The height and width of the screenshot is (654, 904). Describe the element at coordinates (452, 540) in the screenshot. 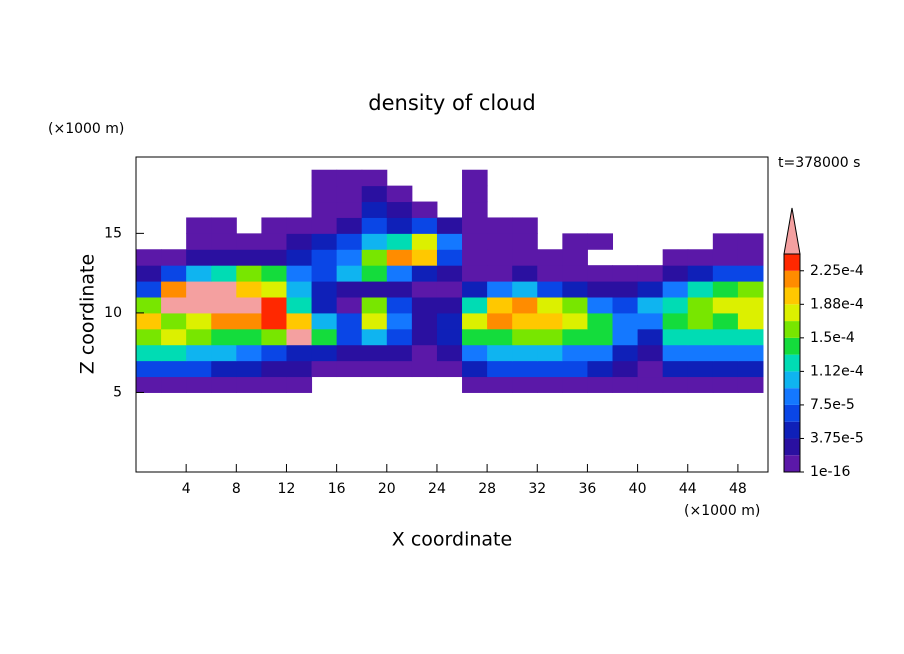

I see `x-axis-label: X coordinate` at that location.